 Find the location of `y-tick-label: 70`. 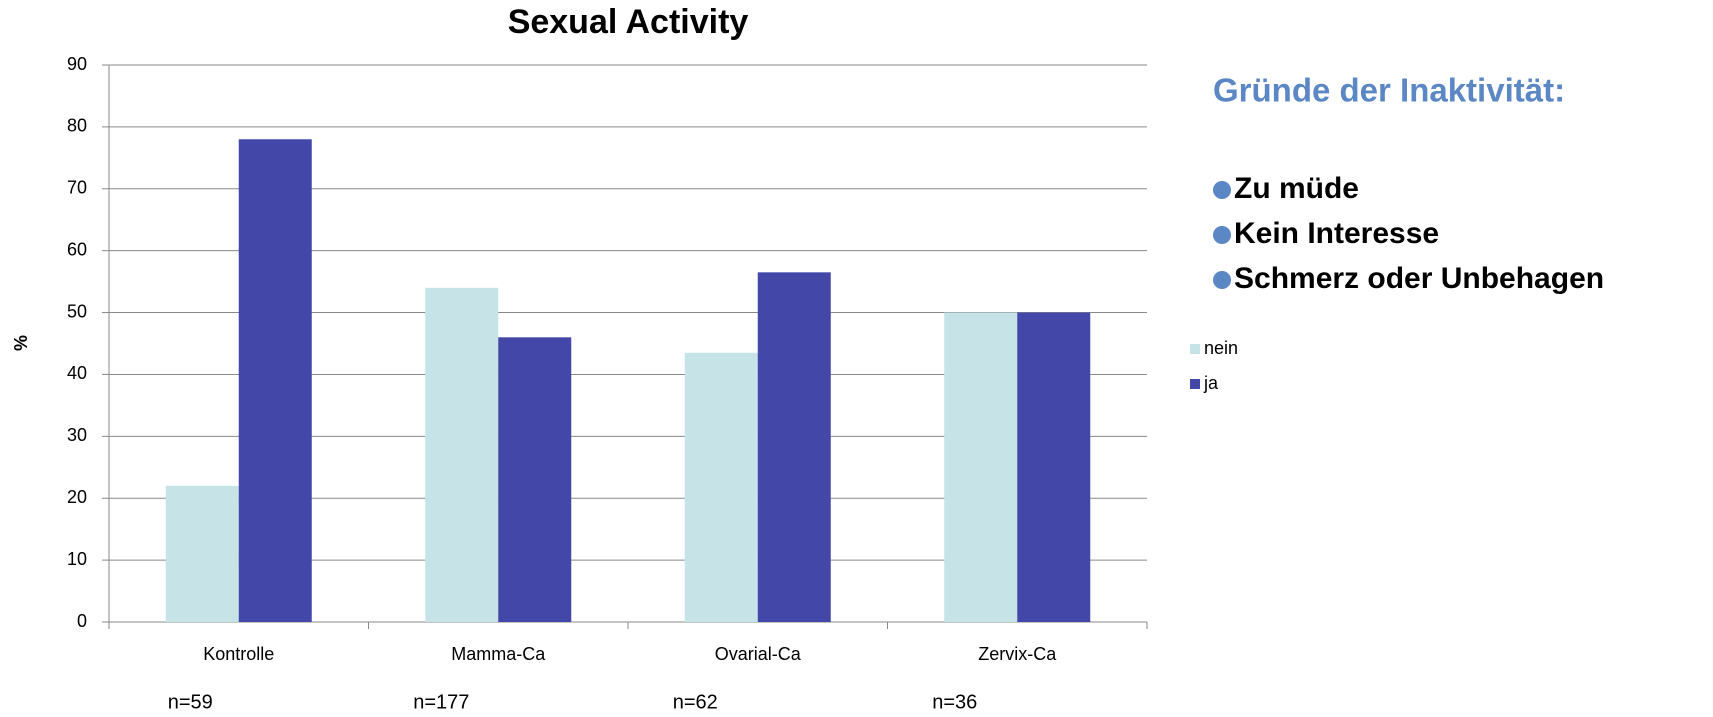

y-tick-label: 70 is located at coordinates (77, 188).